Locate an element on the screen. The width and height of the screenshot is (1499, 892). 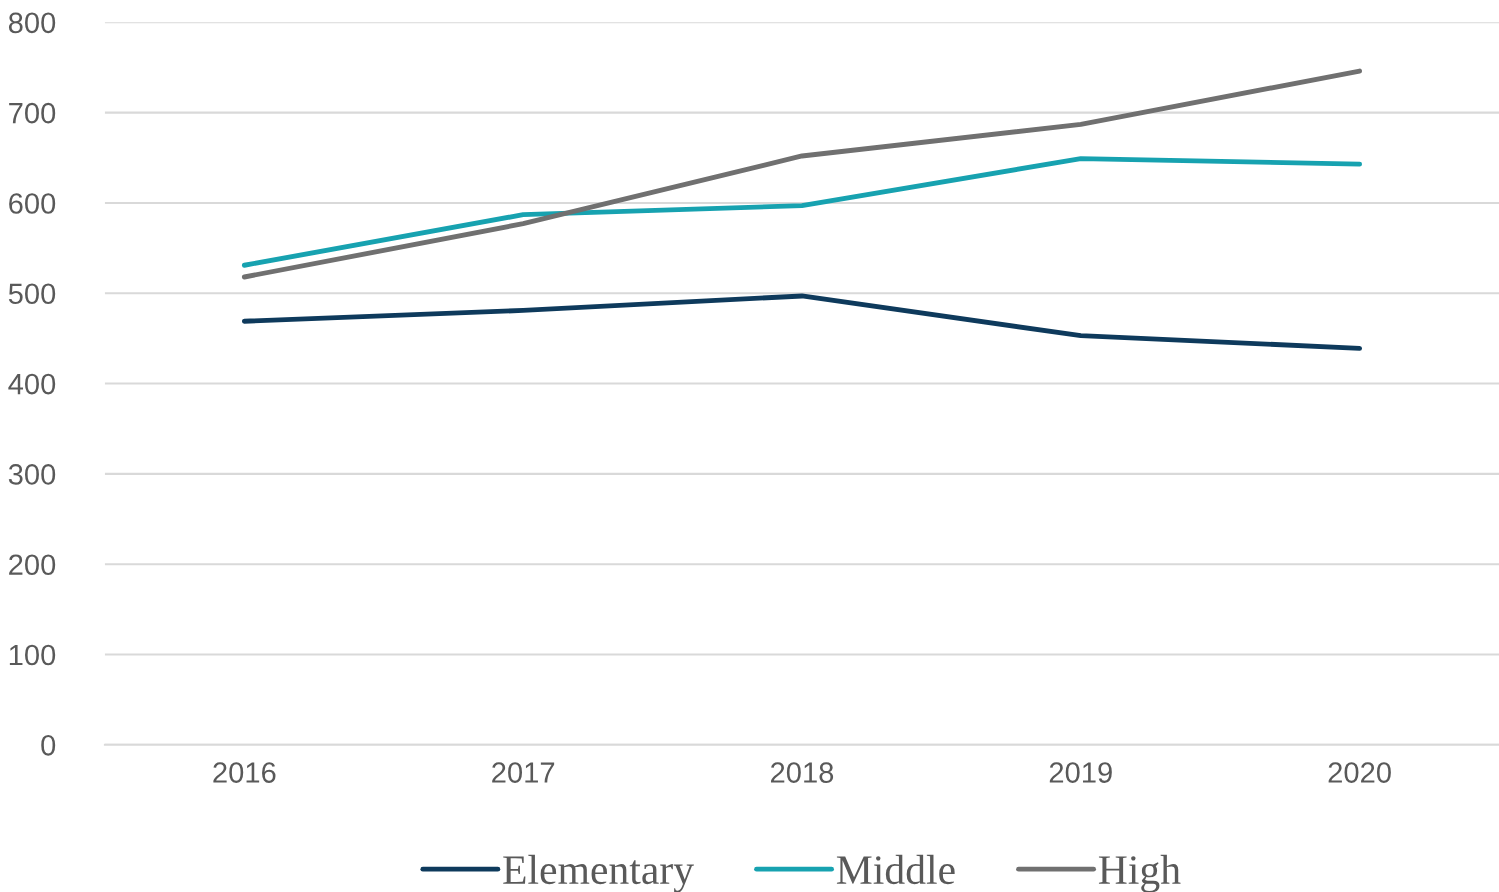
x-tick-label: 2019 is located at coordinates (1080, 772).